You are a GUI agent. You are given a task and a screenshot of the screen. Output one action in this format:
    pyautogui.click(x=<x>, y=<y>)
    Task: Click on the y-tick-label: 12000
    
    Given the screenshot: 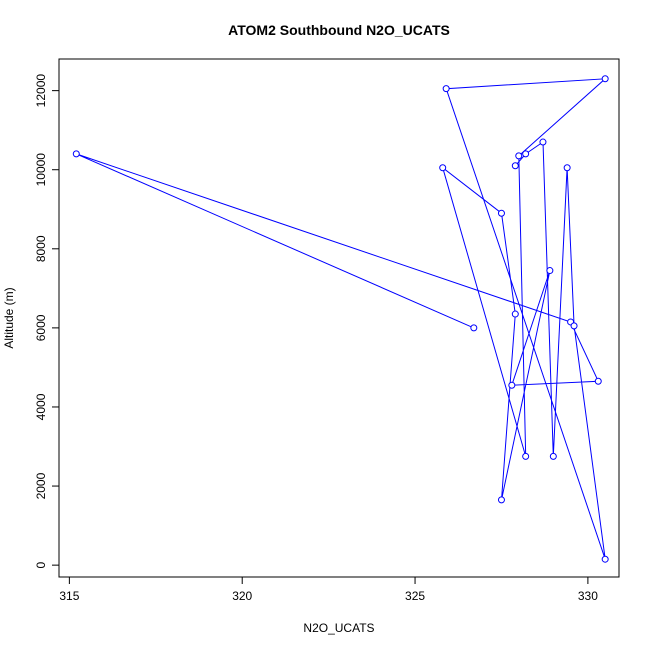 What is the action you would take?
    pyautogui.click(x=41, y=91)
    